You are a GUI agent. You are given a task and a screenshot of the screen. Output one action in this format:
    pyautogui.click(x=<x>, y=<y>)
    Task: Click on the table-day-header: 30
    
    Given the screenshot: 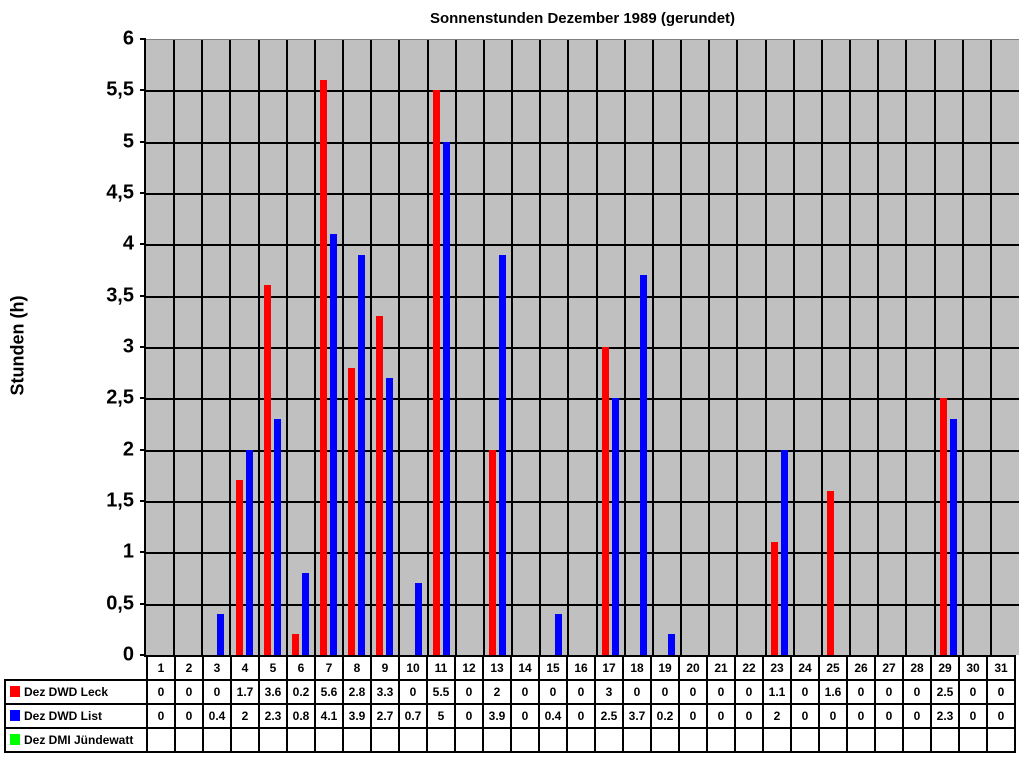 What is the action you would take?
    pyautogui.click(x=973, y=668)
    